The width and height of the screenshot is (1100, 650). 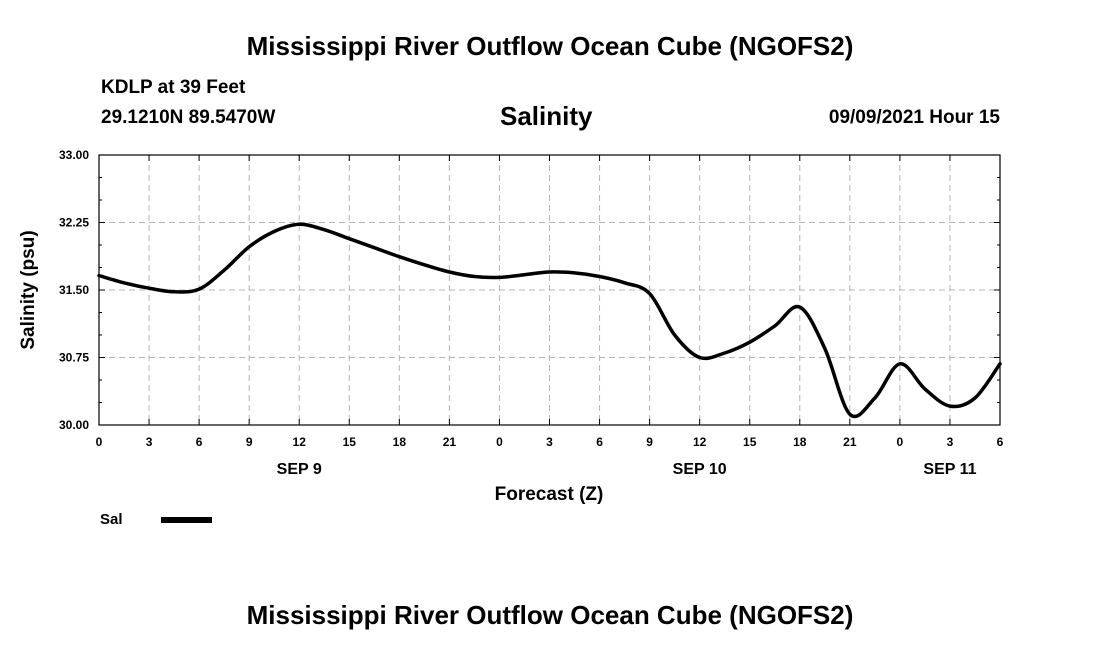 What do you see at coordinates (28, 289) in the screenshot?
I see `y-axis-title: Salinity (psu)` at bounding box center [28, 289].